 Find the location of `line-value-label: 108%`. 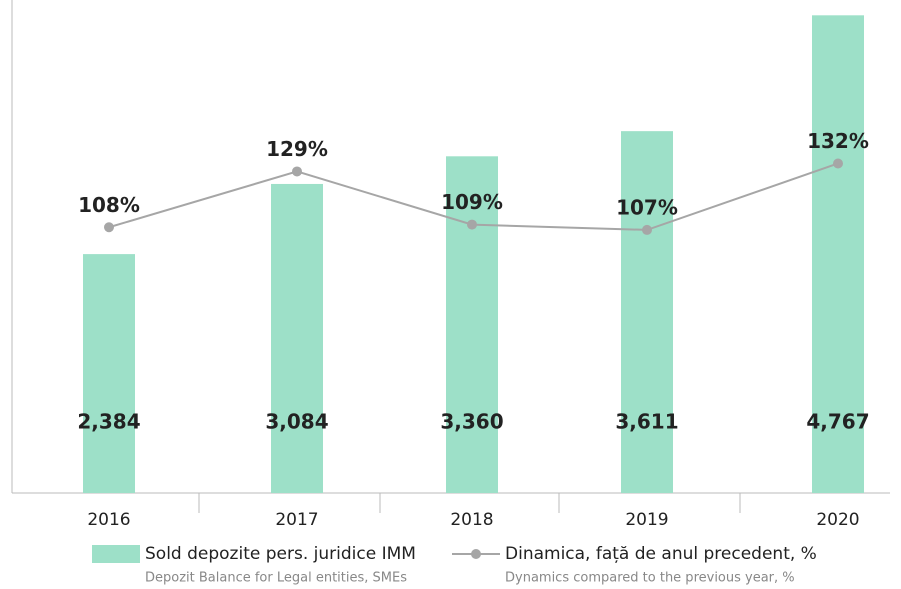

line-value-label: 108% is located at coordinates (109, 205).